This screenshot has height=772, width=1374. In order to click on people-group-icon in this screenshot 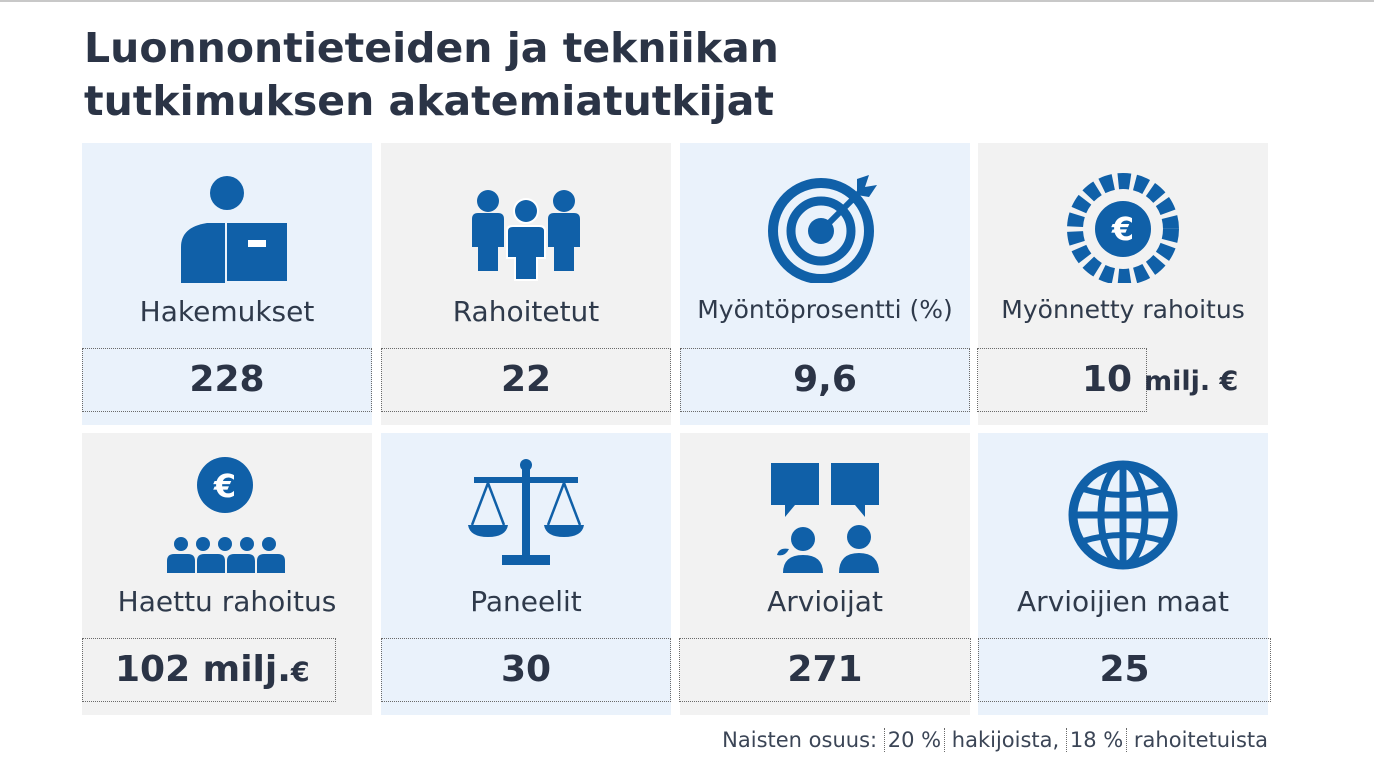, I will do `click(526, 224)`.